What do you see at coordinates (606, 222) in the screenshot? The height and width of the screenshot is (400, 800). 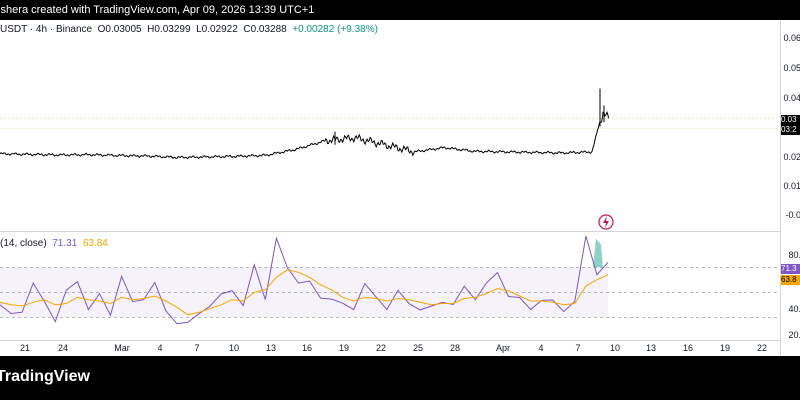 I see `bolt-icon` at bounding box center [606, 222].